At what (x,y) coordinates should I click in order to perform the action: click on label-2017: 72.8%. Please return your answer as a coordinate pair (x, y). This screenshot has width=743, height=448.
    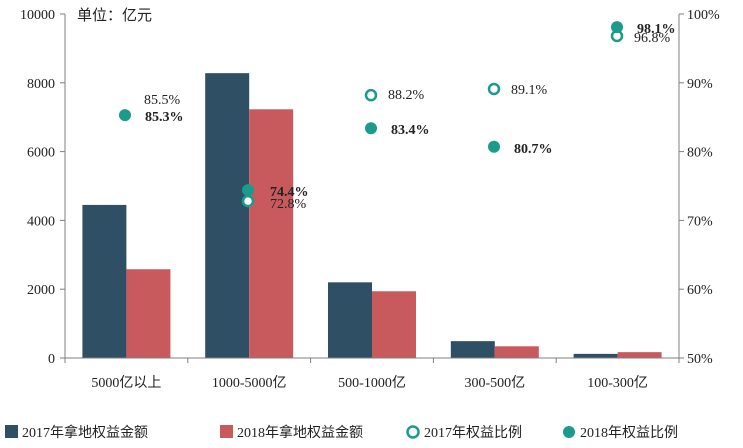
    Looking at the image, I should click on (288, 204).